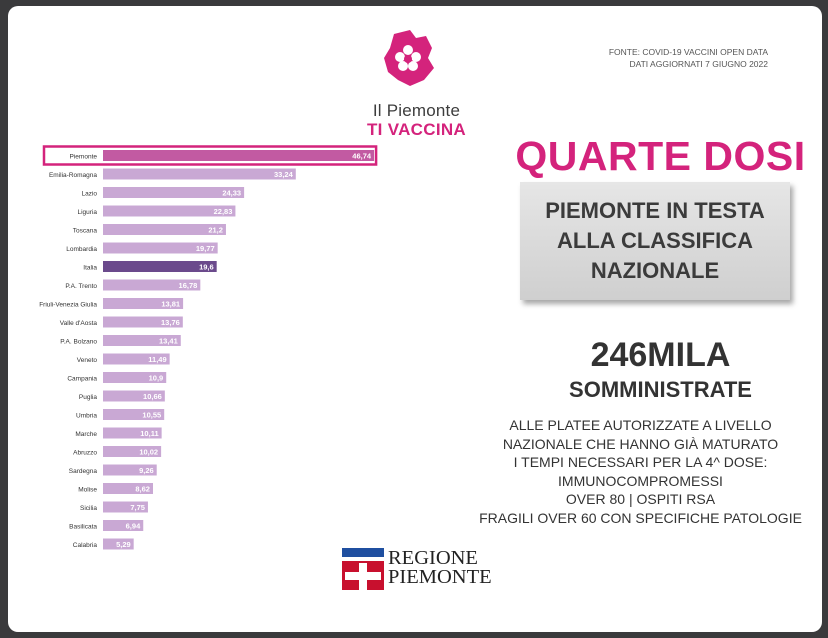 The height and width of the screenshot is (638, 828). What do you see at coordinates (83, 471) in the screenshot?
I see `bar-category-label: Sardegna` at bounding box center [83, 471].